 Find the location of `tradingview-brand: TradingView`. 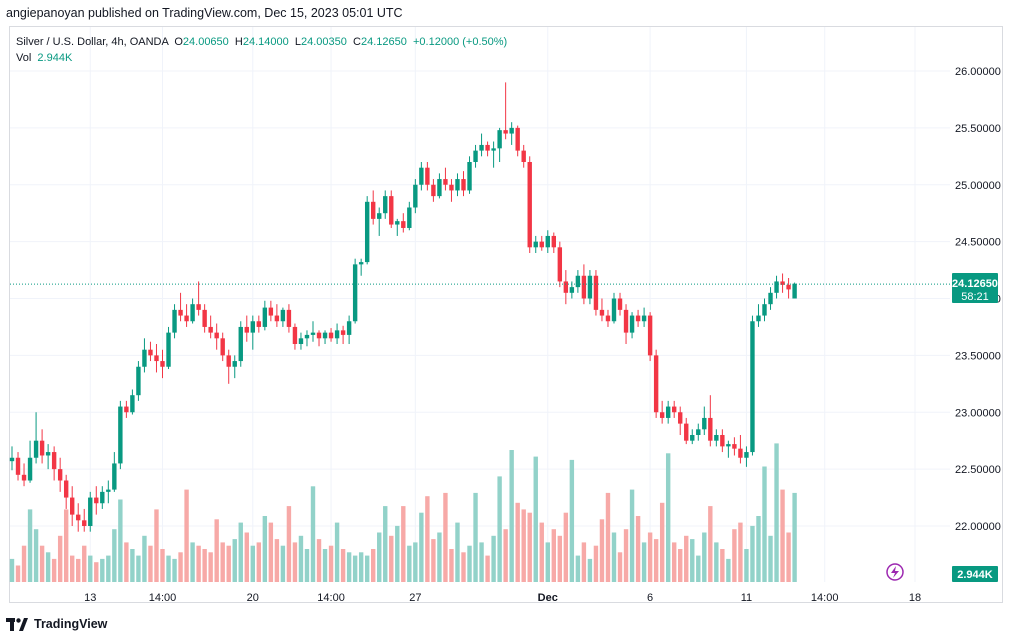

tradingview-brand: TradingView is located at coordinates (71, 624).